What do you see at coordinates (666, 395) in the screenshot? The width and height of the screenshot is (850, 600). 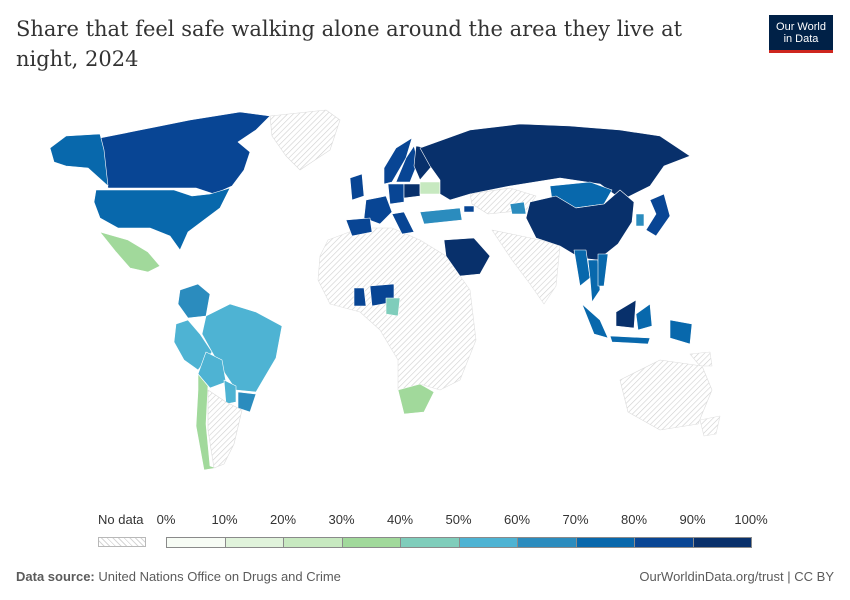 I see `country-australia` at bounding box center [666, 395].